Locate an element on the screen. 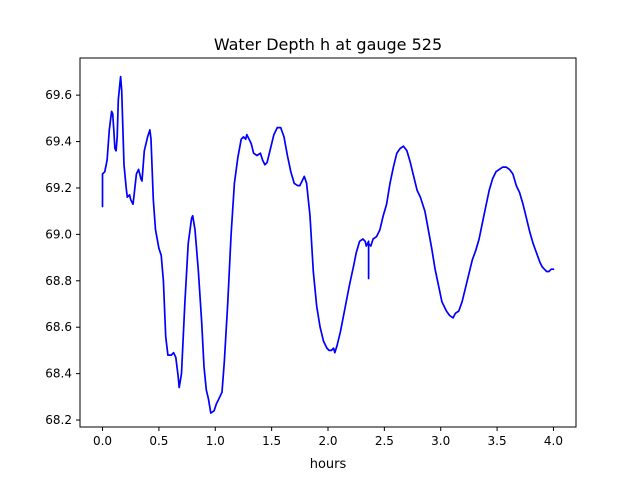  x-tick-label: 0.0 is located at coordinates (102, 441).